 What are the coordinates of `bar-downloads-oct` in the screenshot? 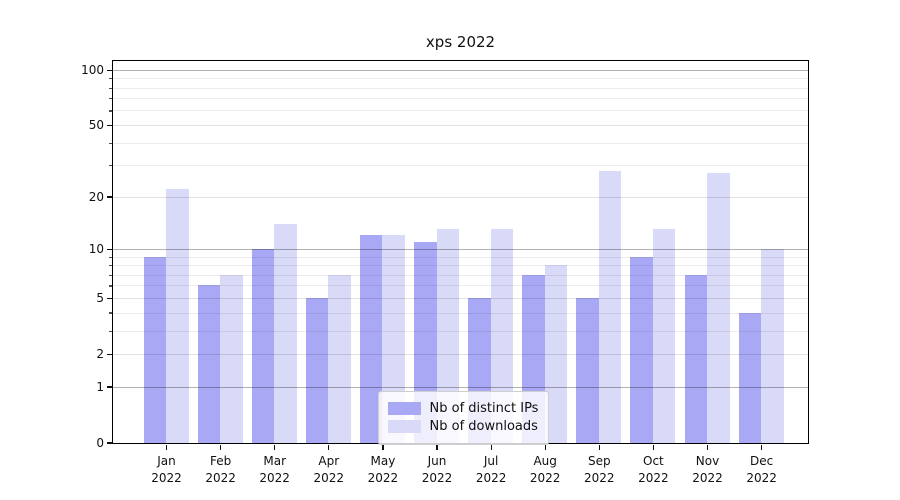 It's located at (664, 336).